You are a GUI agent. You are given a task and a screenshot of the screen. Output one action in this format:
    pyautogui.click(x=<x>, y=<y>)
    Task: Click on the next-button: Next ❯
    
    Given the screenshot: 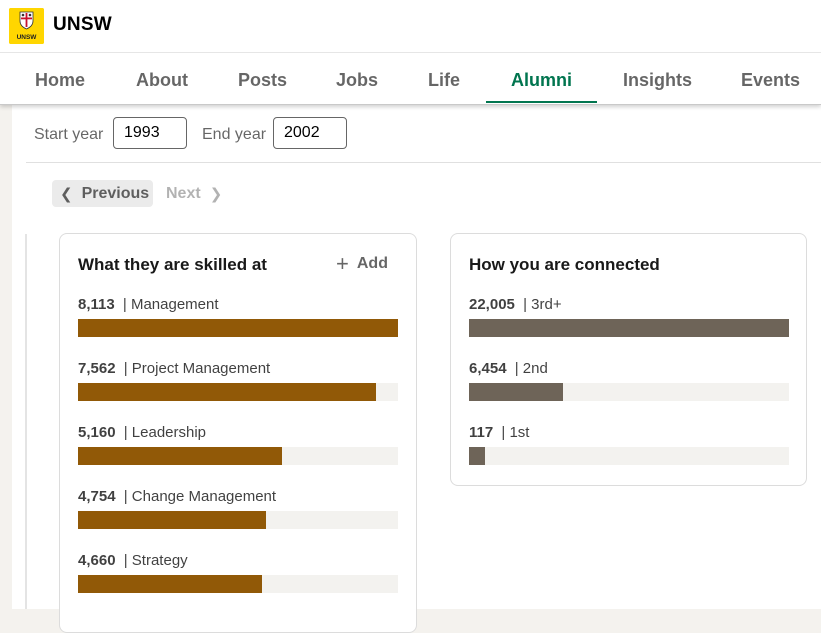 What is the action you would take?
    pyautogui.click(x=194, y=193)
    